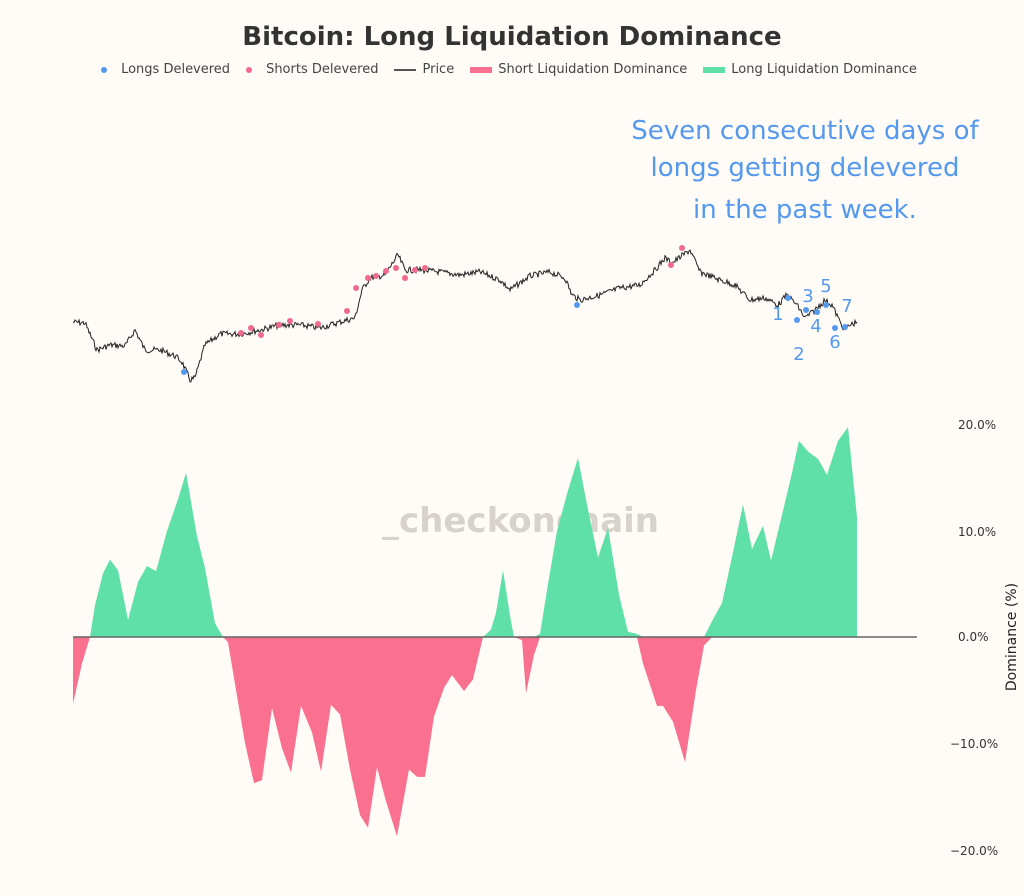  What do you see at coordinates (973, 637) in the screenshot?
I see `y-tick: 0.0%` at bounding box center [973, 637].